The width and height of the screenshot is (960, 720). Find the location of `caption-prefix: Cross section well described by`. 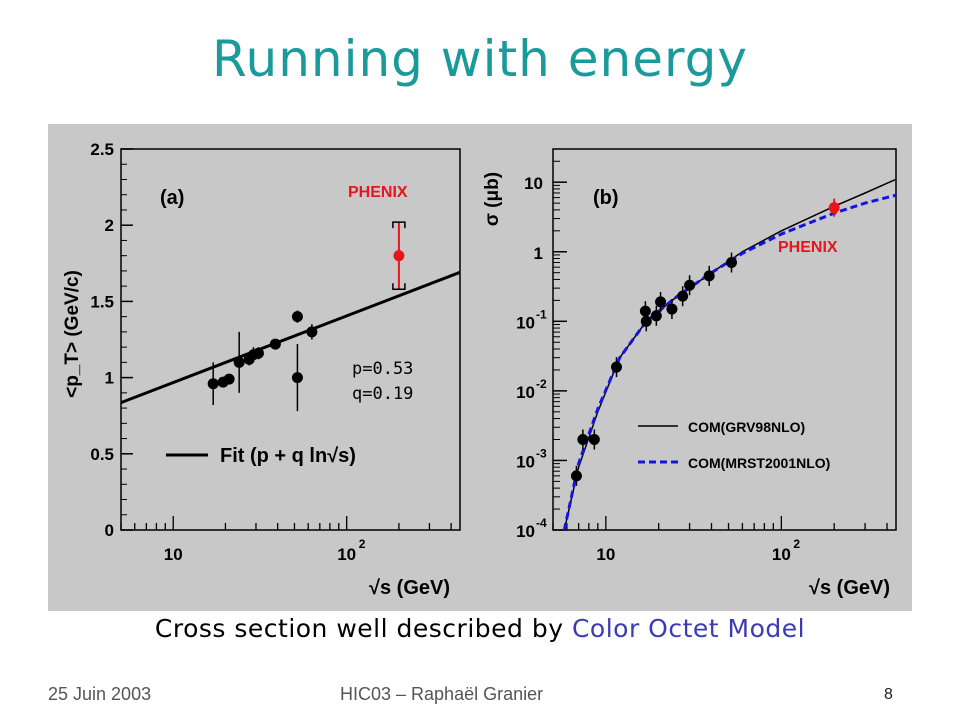

caption-prefix: Cross section well described by is located at coordinates (363, 628).